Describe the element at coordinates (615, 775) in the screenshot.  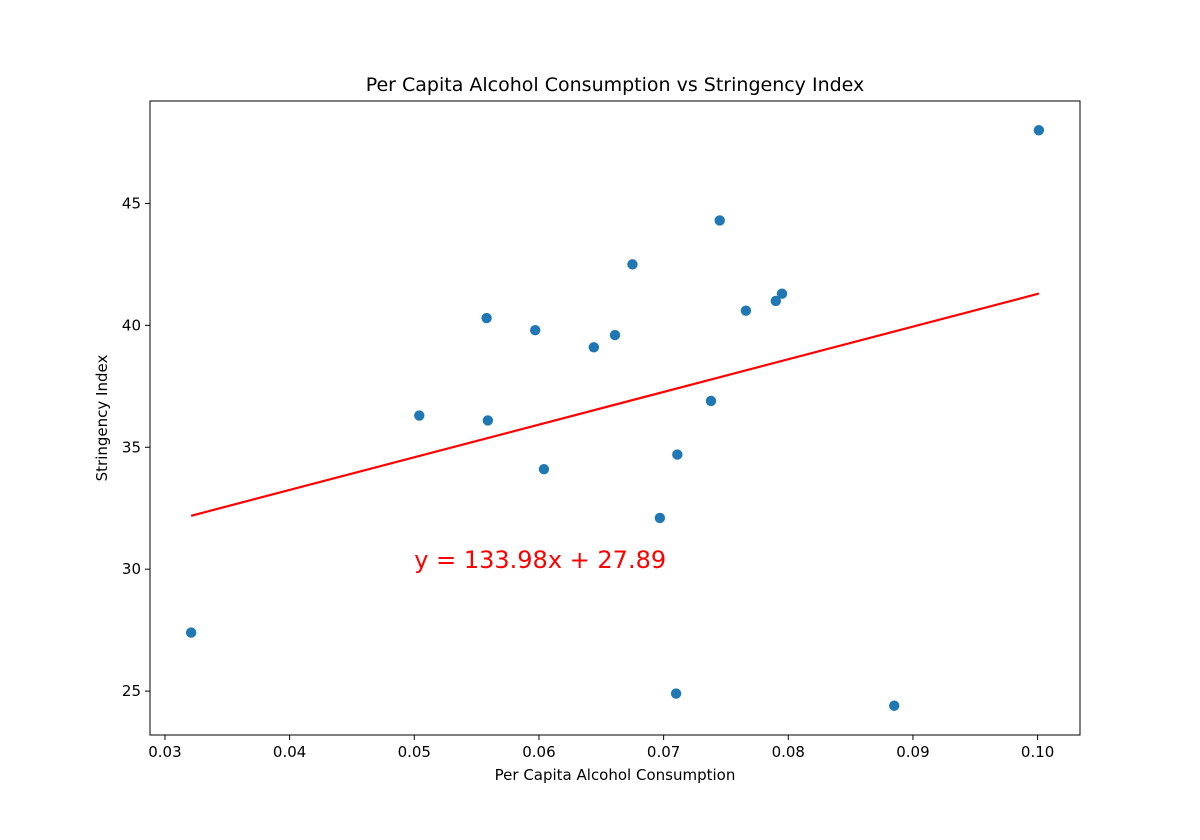
I see `x-axis-label: Per Capita Alcohol Consumption` at that location.